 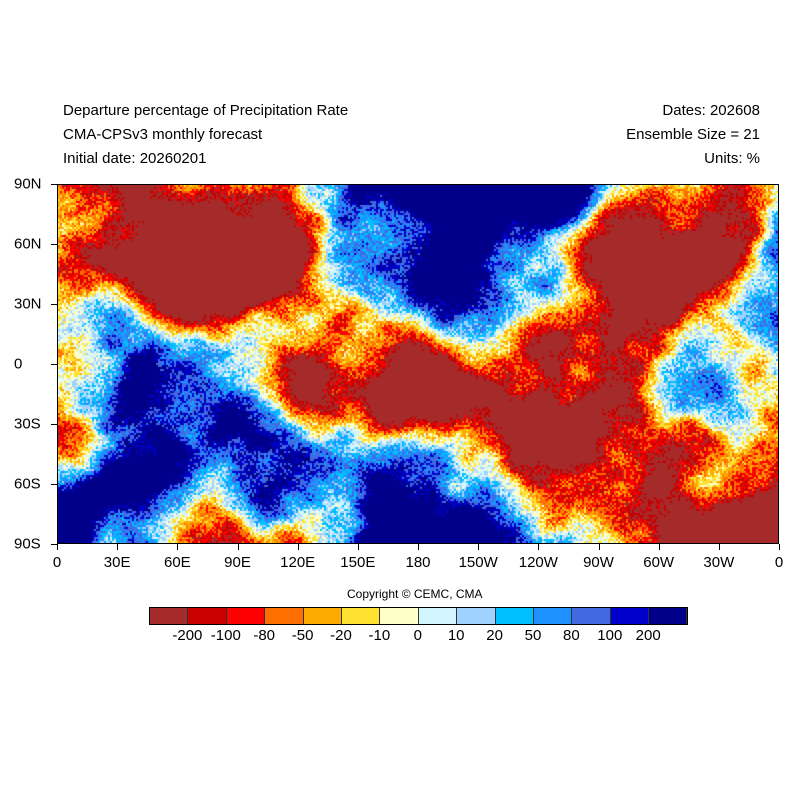 What do you see at coordinates (28, 244) in the screenshot?
I see `y-tick-label: 60N` at bounding box center [28, 244].